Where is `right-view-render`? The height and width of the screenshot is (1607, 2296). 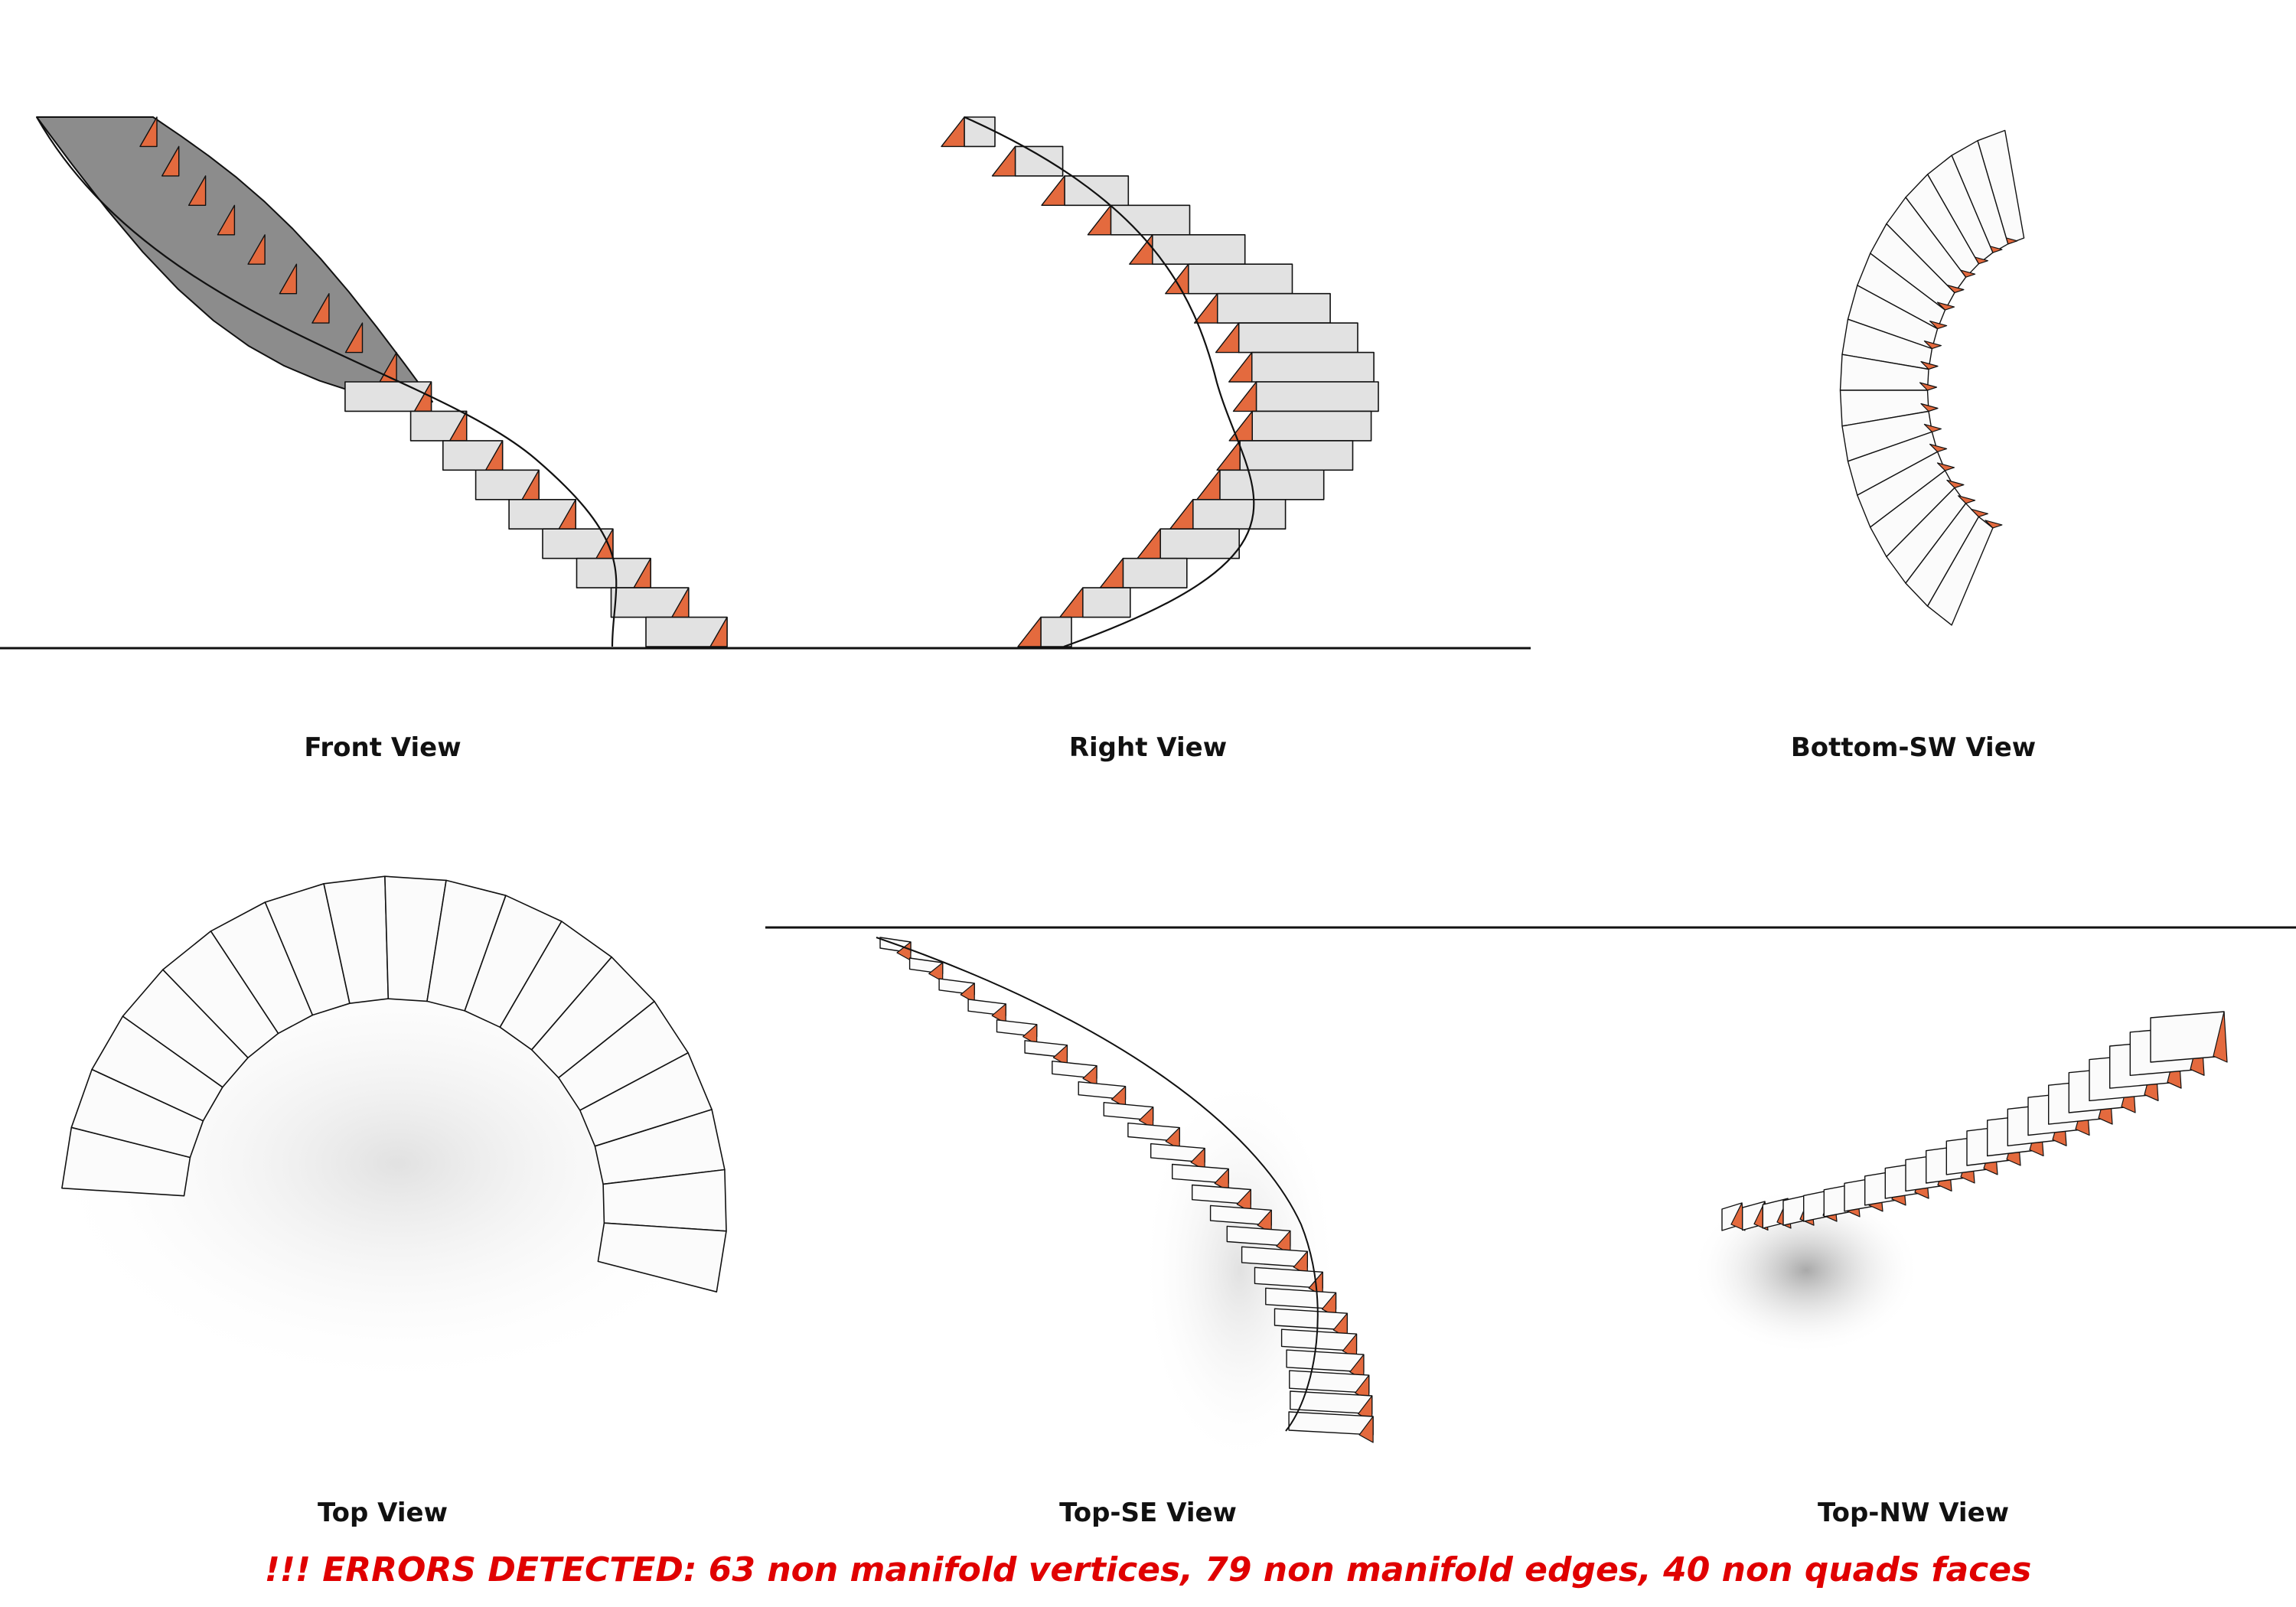 right-view-render is located at coordinates (1160, 382).